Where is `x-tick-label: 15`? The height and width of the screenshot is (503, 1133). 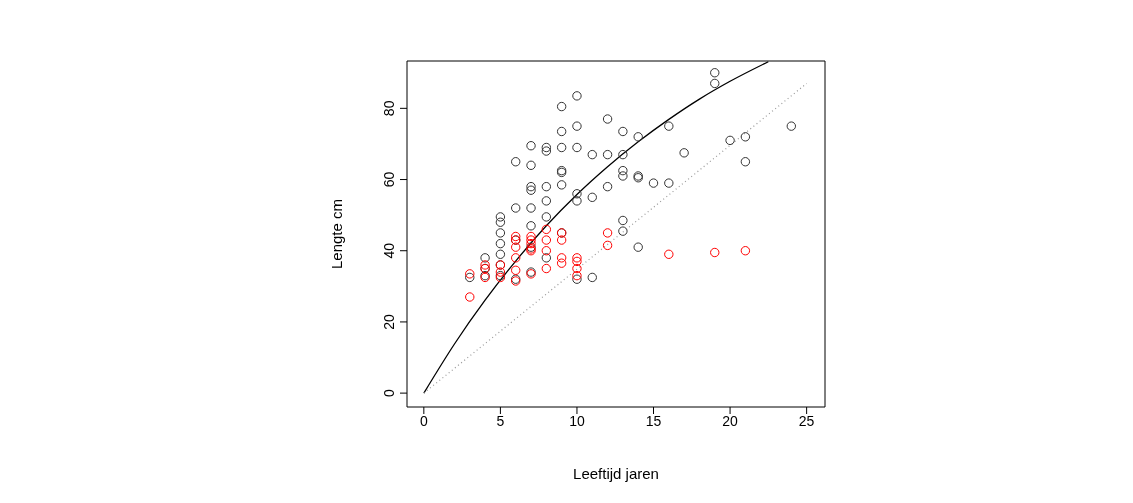
x-tick-label: 15 is located at coordinates (653, 420).